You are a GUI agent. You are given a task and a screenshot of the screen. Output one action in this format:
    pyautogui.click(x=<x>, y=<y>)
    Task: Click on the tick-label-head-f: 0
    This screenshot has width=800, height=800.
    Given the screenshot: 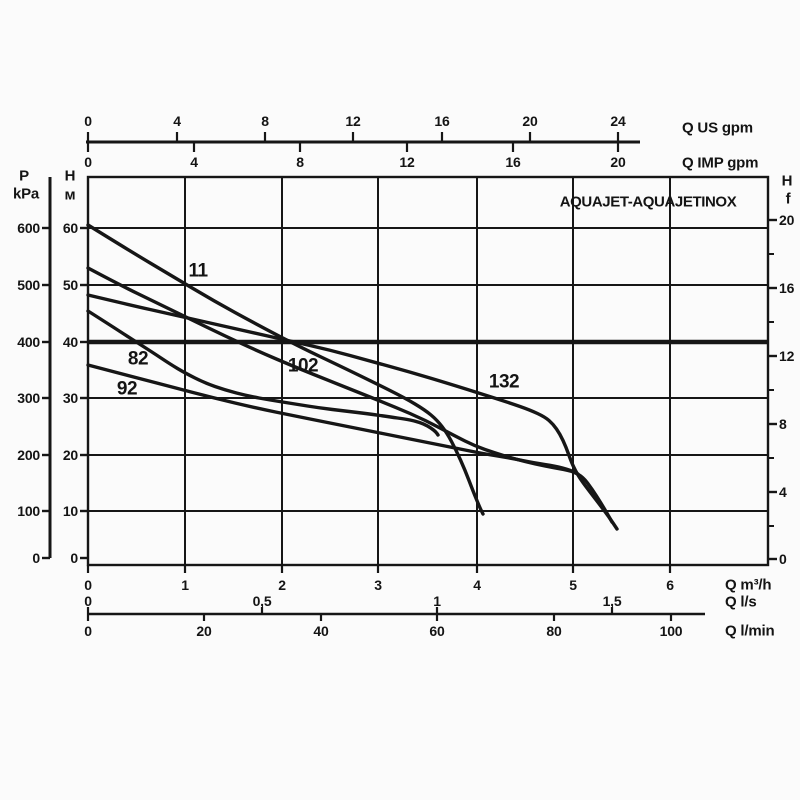 What is the action you would take?
    pyautogui.click(x=783, y=559)
    